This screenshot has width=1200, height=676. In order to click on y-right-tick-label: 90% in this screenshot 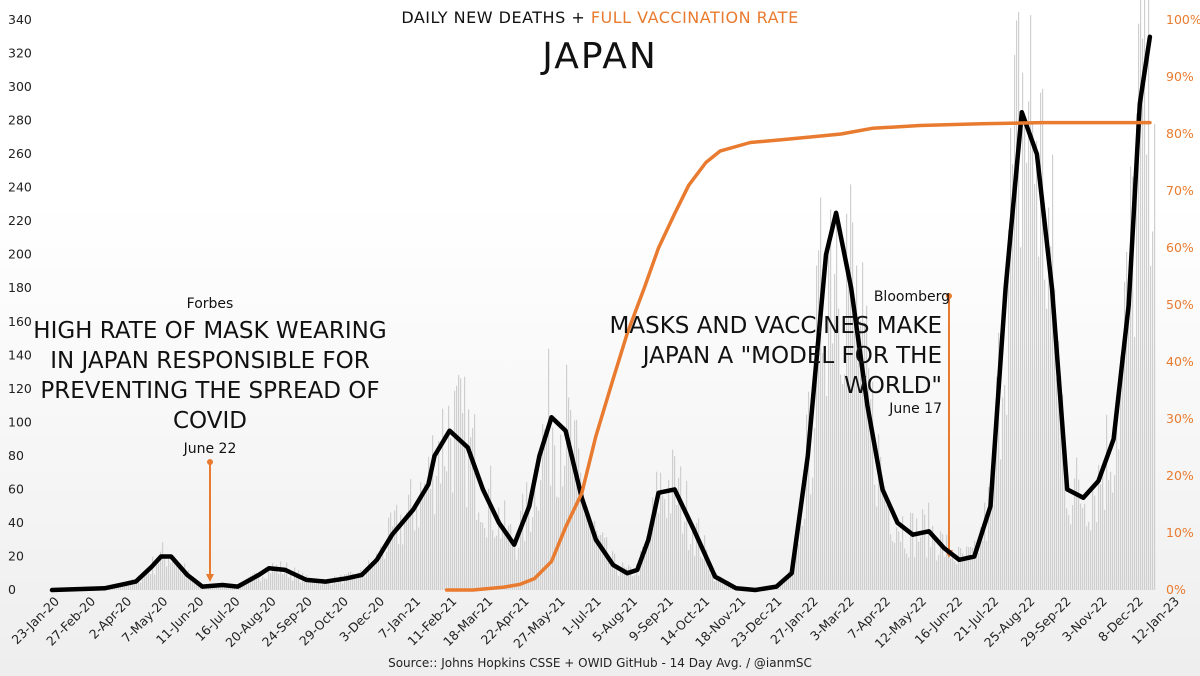, I will do `click(1180, 76)`.